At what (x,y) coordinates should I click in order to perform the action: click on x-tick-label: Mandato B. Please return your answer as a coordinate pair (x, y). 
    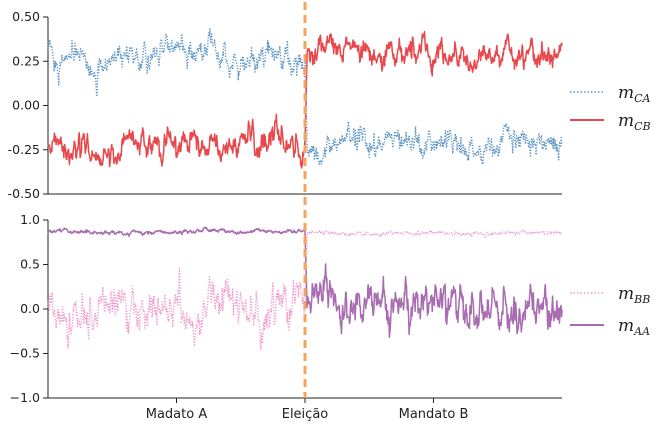
    Looking at the image, I should click on (434, 414).